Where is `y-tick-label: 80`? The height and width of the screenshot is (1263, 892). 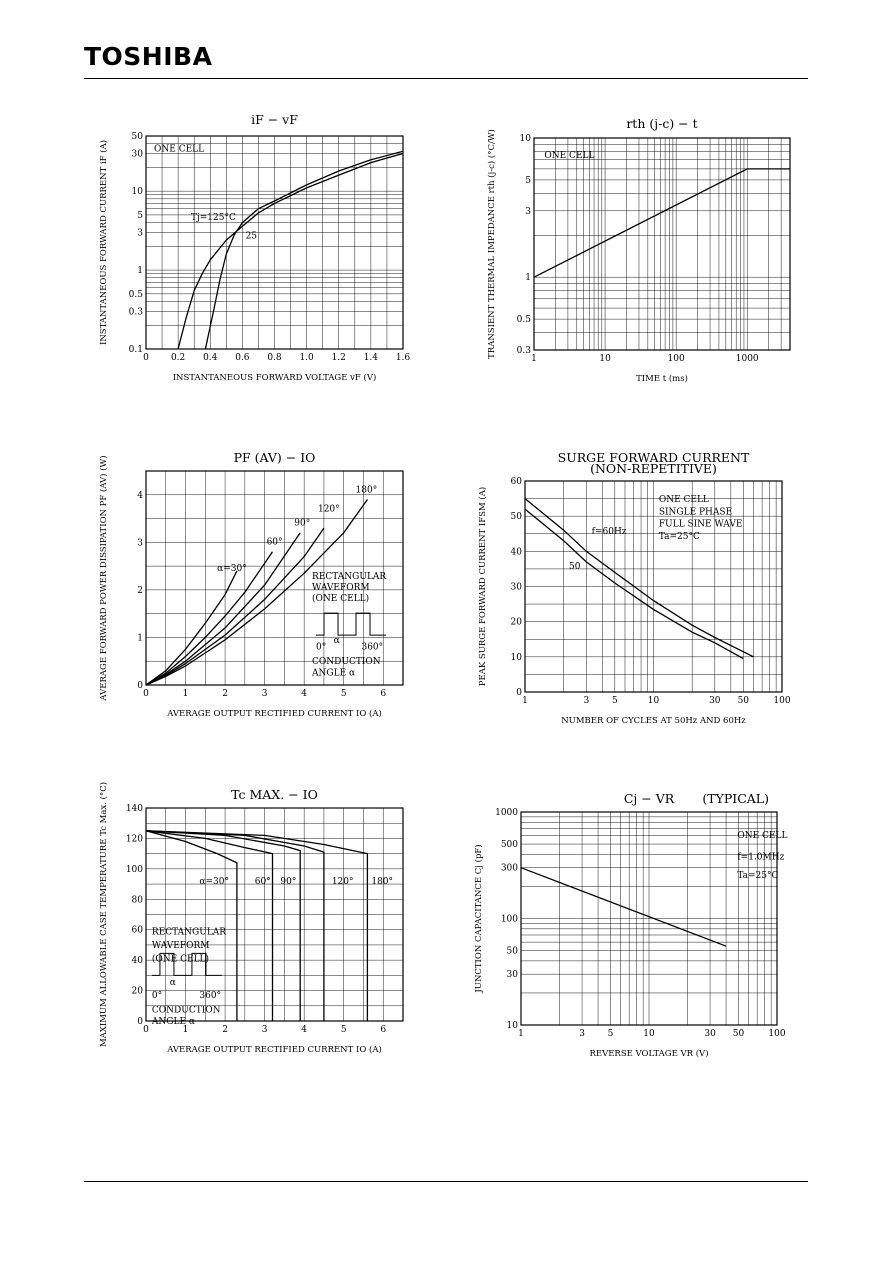 y-tick-label: 80 is located at coordinates (138, 900).